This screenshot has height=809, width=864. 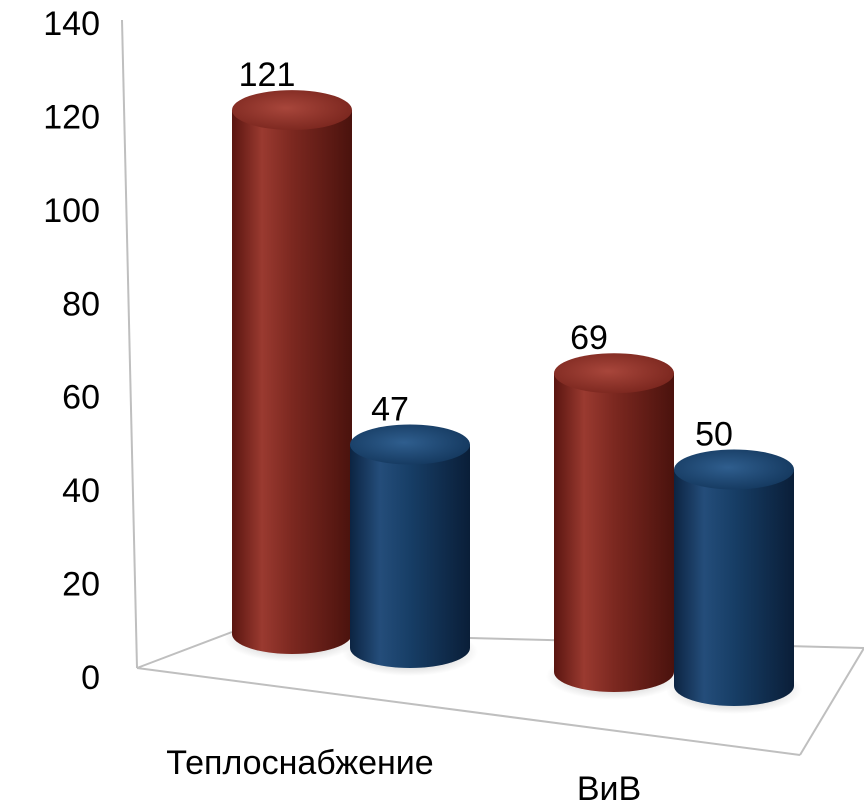 I want to click on category-label: ВиВ, so click(x=609, y=789).